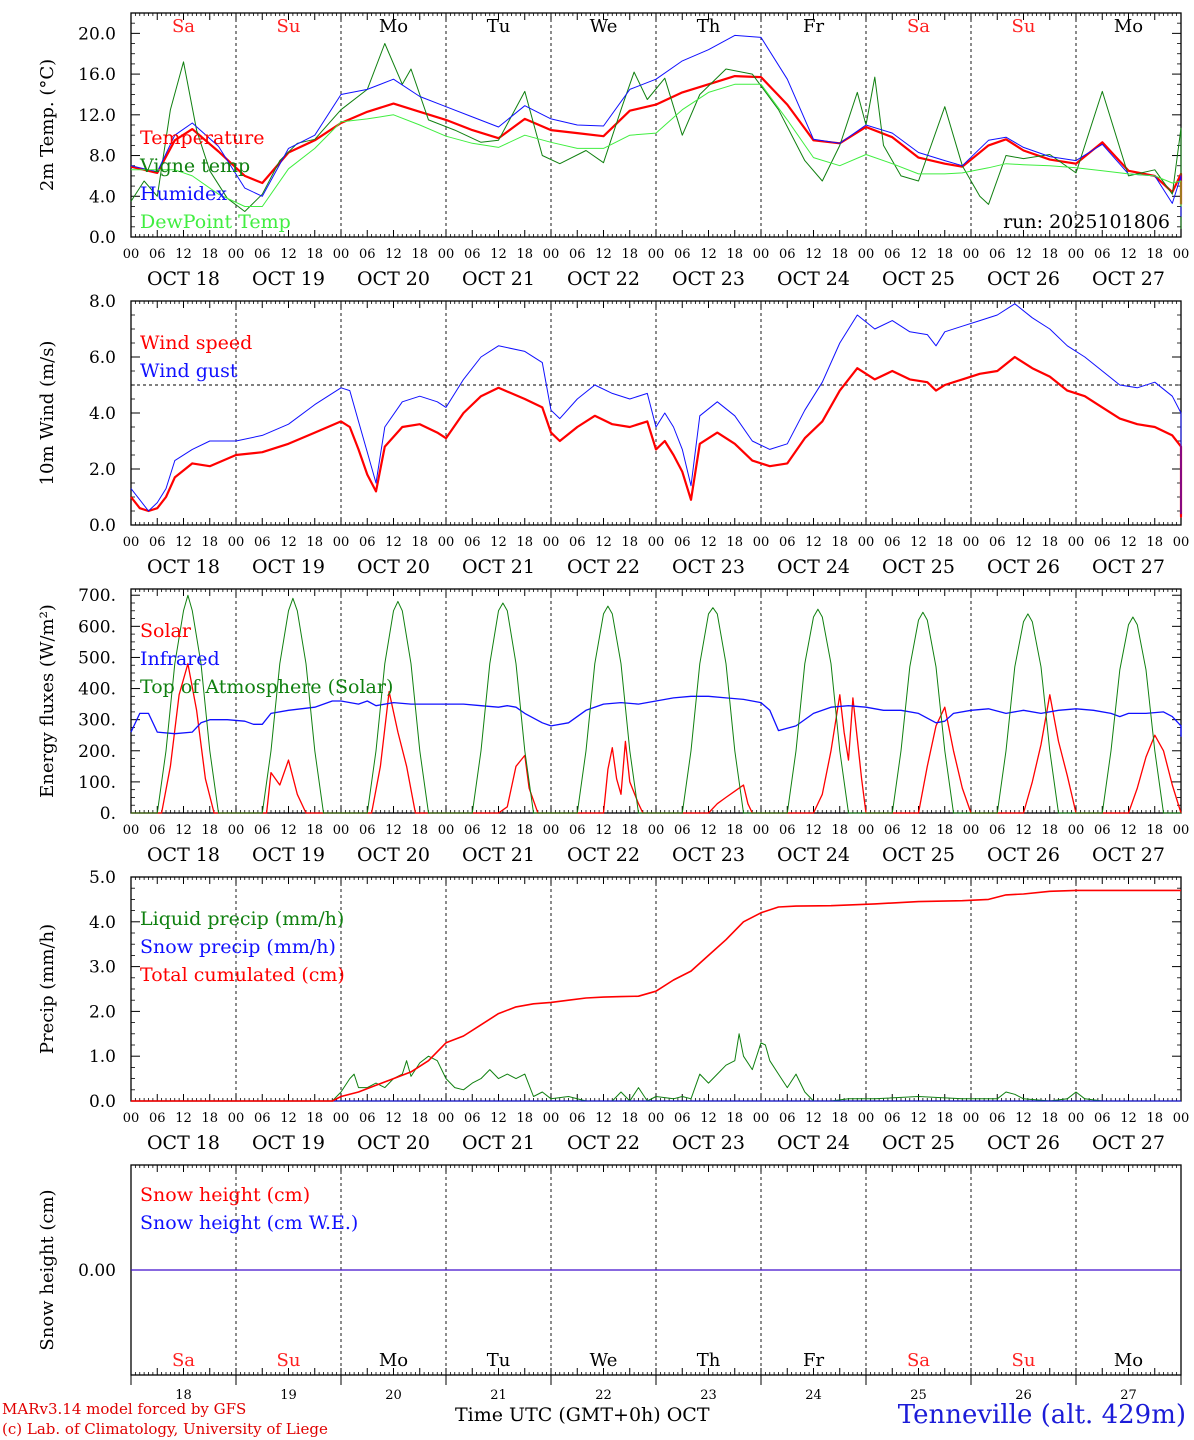 The height and width of the screenshot is (1440, 1194). What do you see at coordinates (97, 75) in the screenshot?
I see `y-tick-label: 16.0` at bounding box center [97, 75].